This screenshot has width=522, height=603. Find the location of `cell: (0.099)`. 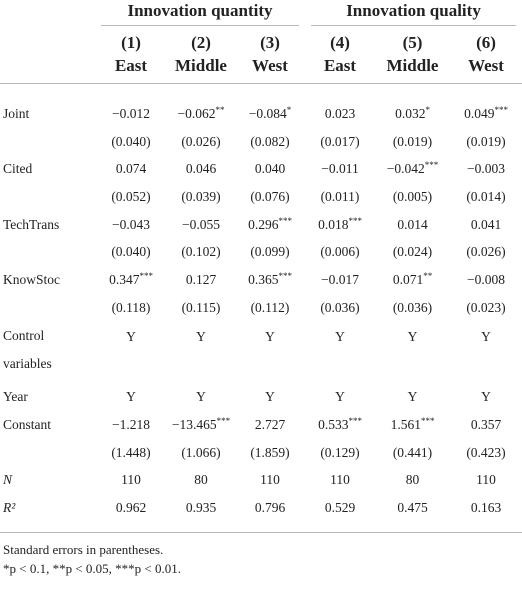

cell: (0.099) is located at coordinates (270, 252).